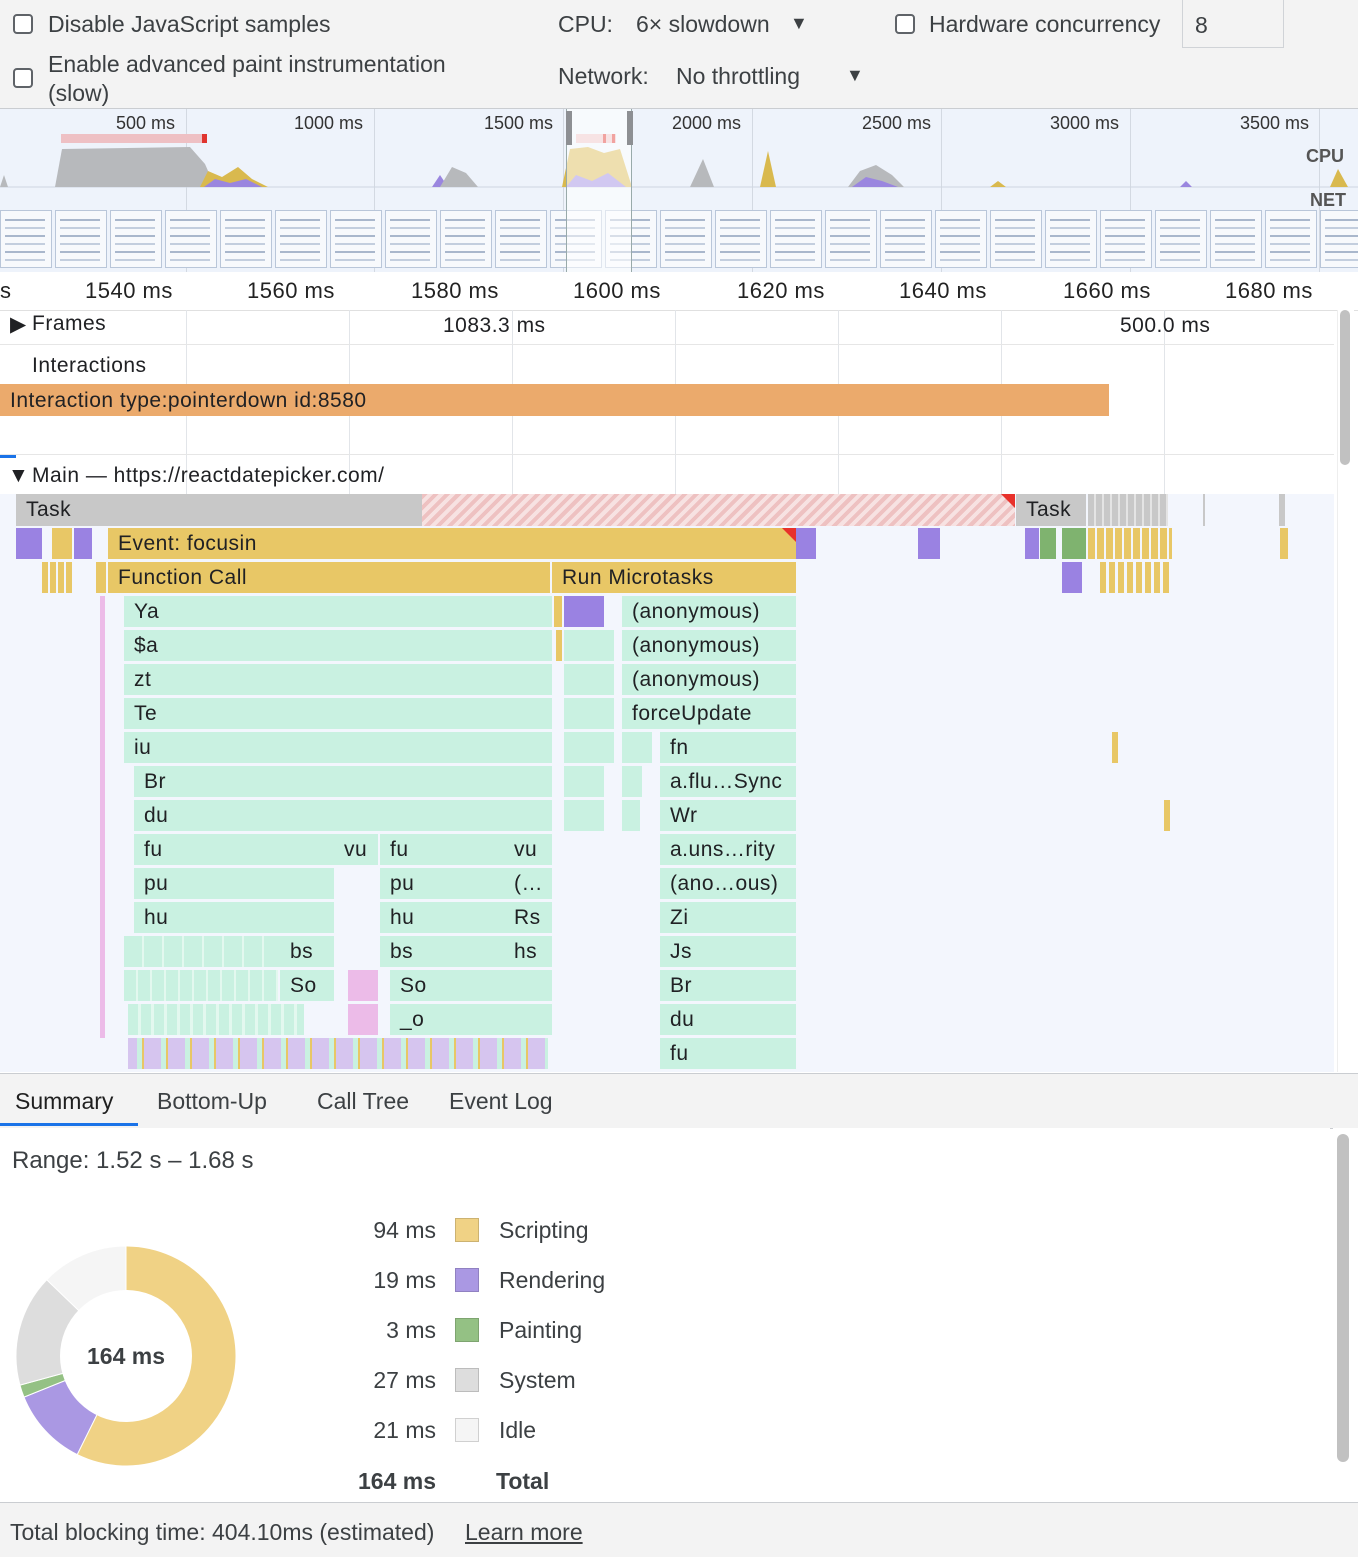  Describe the element at coordinates (338, 1053) in the screenshot. I see `mixed-cluster` at that location.